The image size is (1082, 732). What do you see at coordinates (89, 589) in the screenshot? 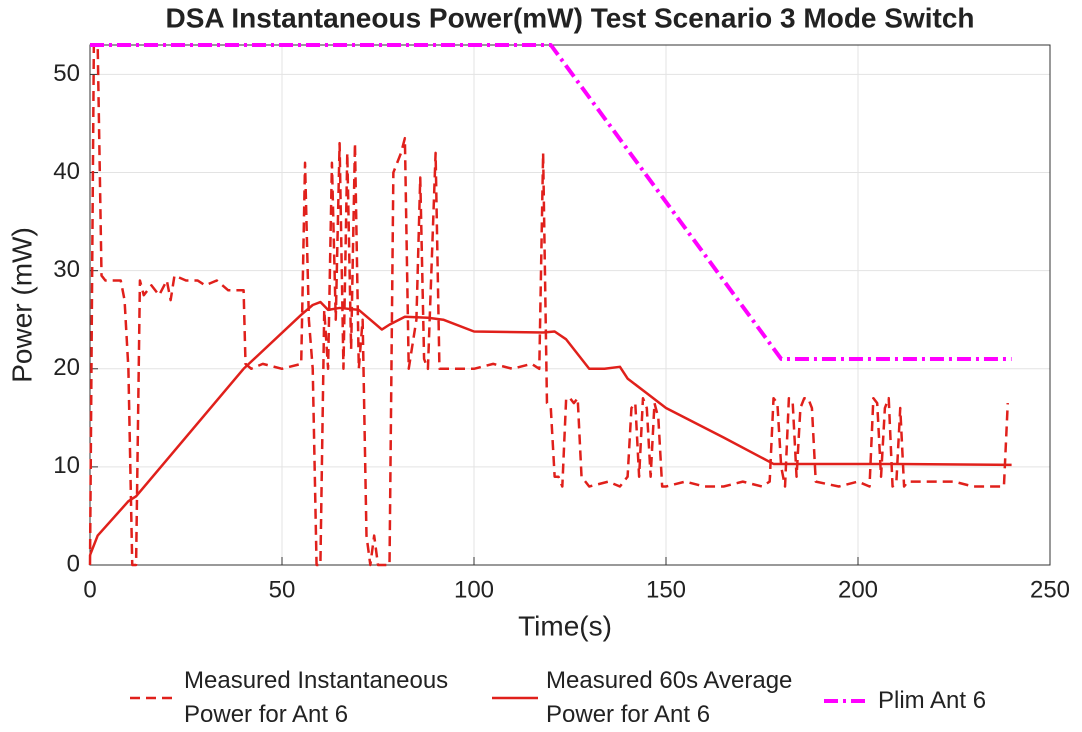
I see `x-tick-label: 0` at bounding box center [89, 589].